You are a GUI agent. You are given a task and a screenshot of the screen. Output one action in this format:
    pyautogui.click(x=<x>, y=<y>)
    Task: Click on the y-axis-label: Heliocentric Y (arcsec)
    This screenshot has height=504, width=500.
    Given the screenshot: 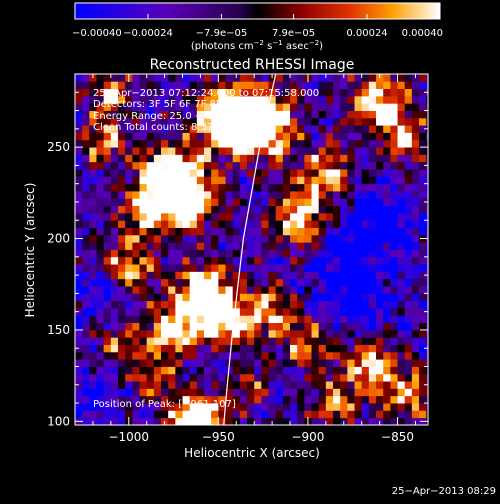 What is the action you would take?
    pyautogui.click(x=30, y=250)
    